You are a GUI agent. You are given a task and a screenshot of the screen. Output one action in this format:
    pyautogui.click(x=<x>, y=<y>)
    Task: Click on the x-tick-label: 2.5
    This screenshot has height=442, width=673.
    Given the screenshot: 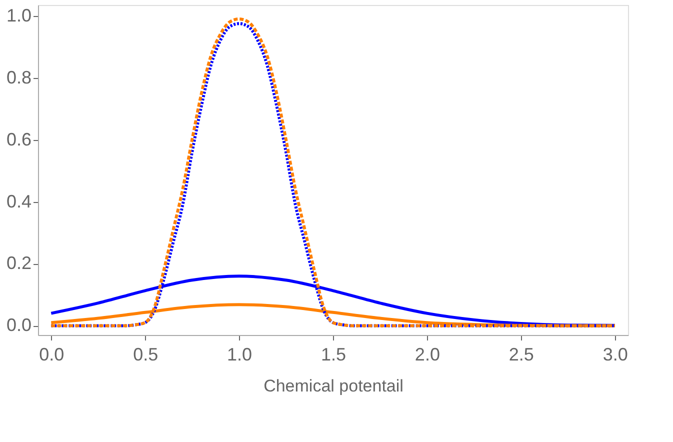 What is the action you would take?
    pyautogui.click(x=521, y=354)
    